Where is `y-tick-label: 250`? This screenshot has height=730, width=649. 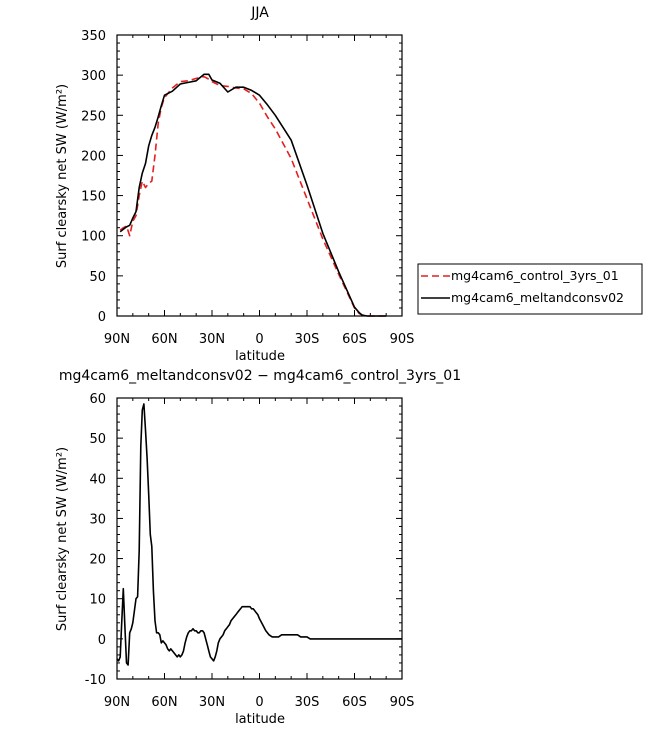
y-tick-label: 250 is located at coordinates (93, 116).